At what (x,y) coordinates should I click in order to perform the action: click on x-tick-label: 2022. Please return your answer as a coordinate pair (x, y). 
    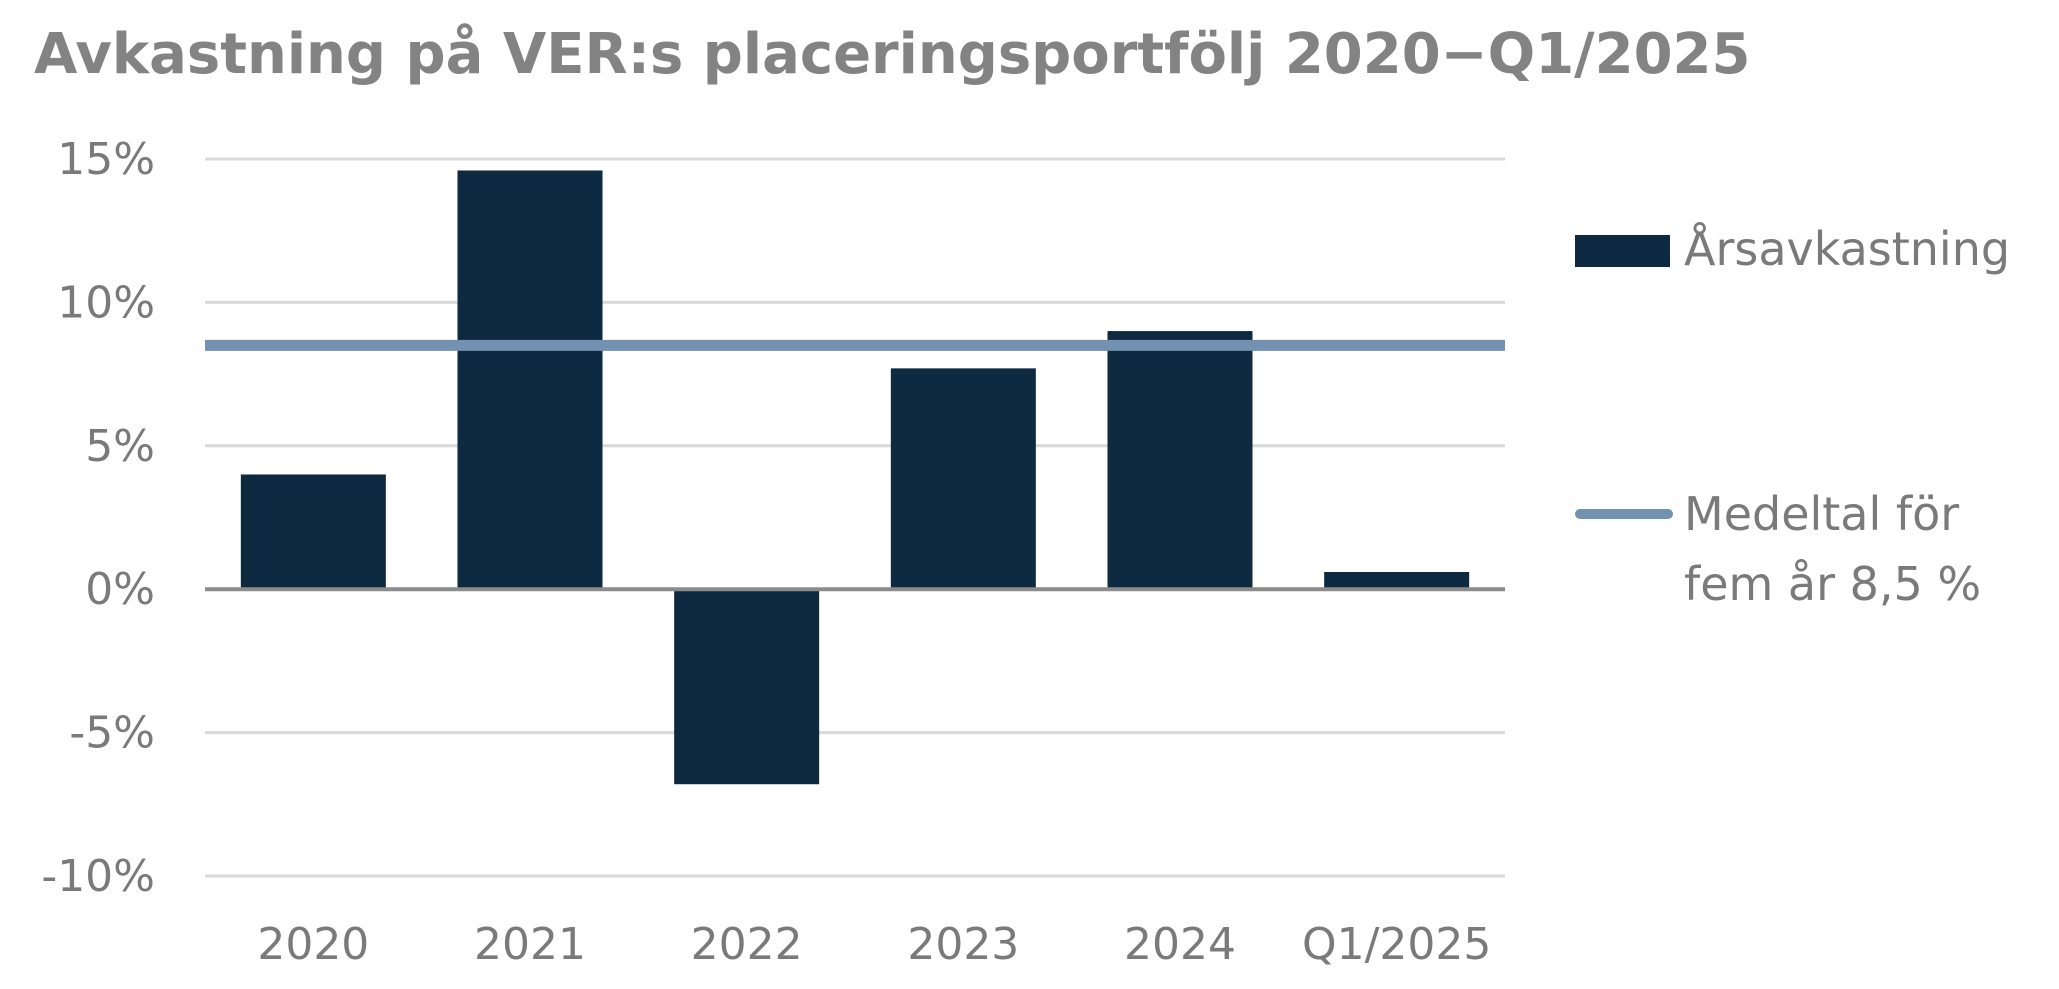
    Looking at the image, I should click on (747, 944).